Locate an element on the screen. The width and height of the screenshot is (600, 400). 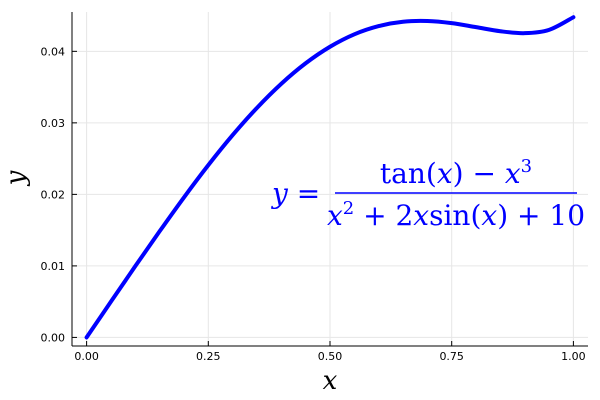
den-var: x is located at coordinates (489, 215).